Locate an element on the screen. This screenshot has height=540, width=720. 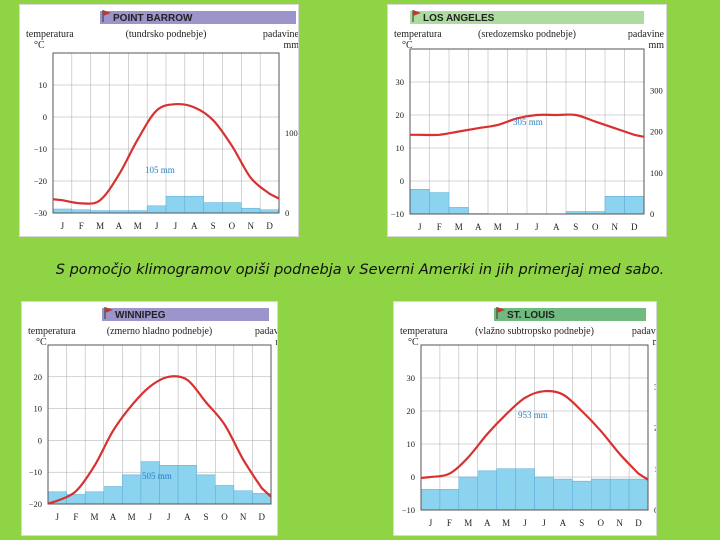
climate-type: (zmerno hladno podnebje) is located at coordinates (160, 331).